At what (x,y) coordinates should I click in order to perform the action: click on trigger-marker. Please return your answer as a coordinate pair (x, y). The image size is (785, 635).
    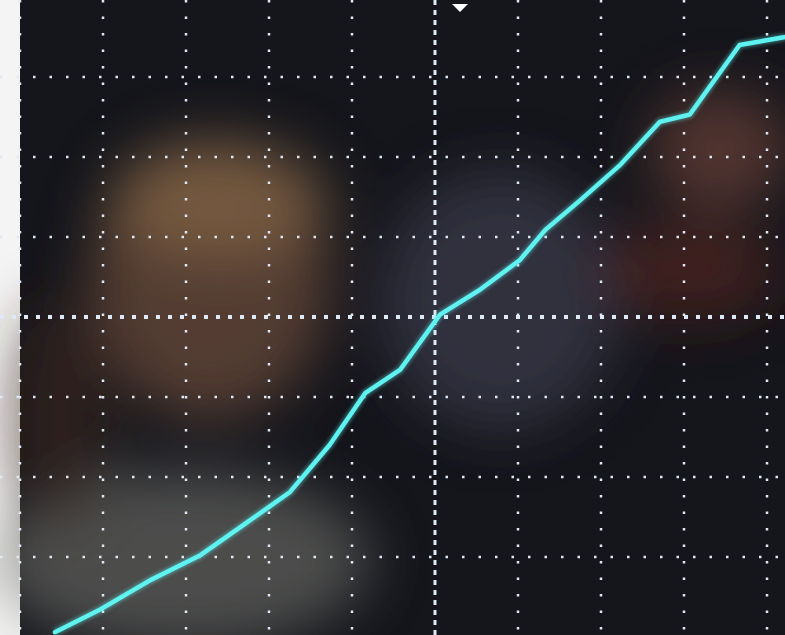
    Looking at the image, I should click on (460, 8).